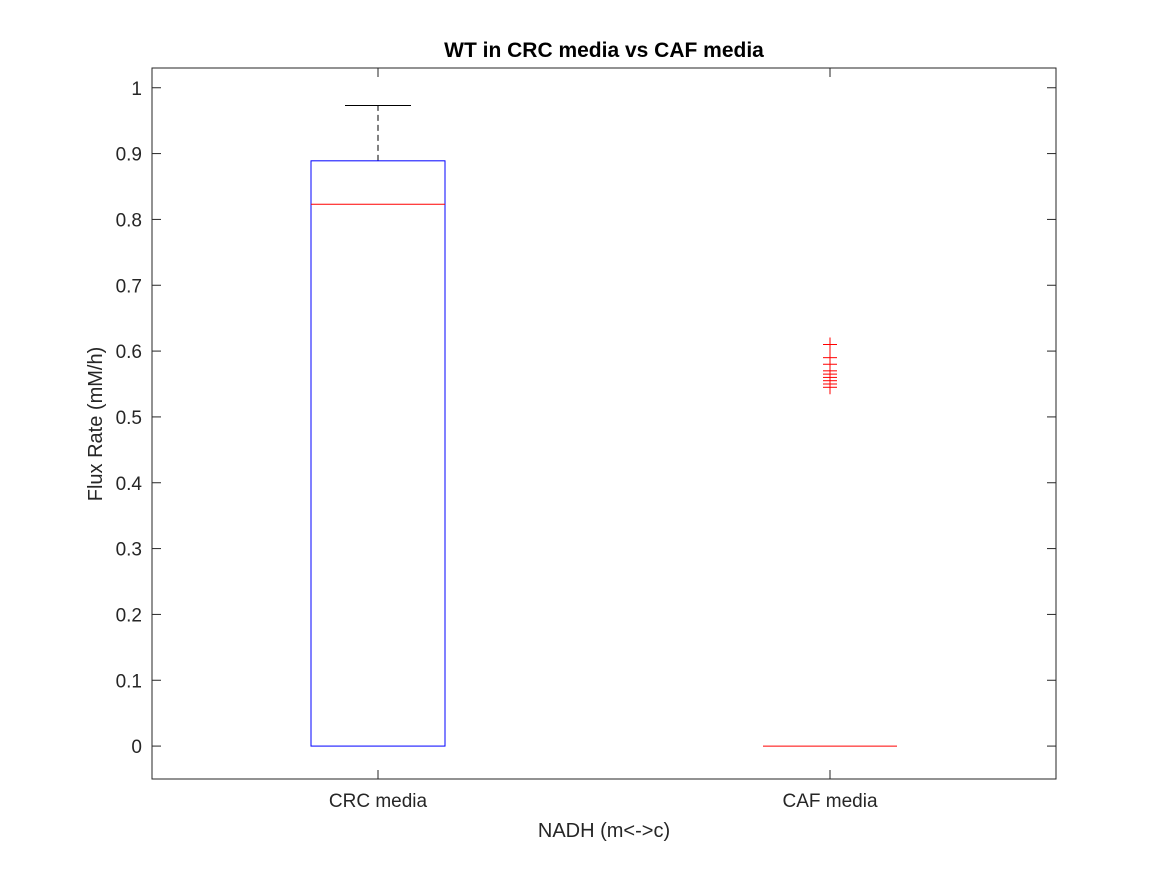 This screenshot has height=880, width=1167. What do you see at coordinates (129, 681) in the screenshot?
I see `y-tick-label: 0.1` at bounding box center [129, 681].